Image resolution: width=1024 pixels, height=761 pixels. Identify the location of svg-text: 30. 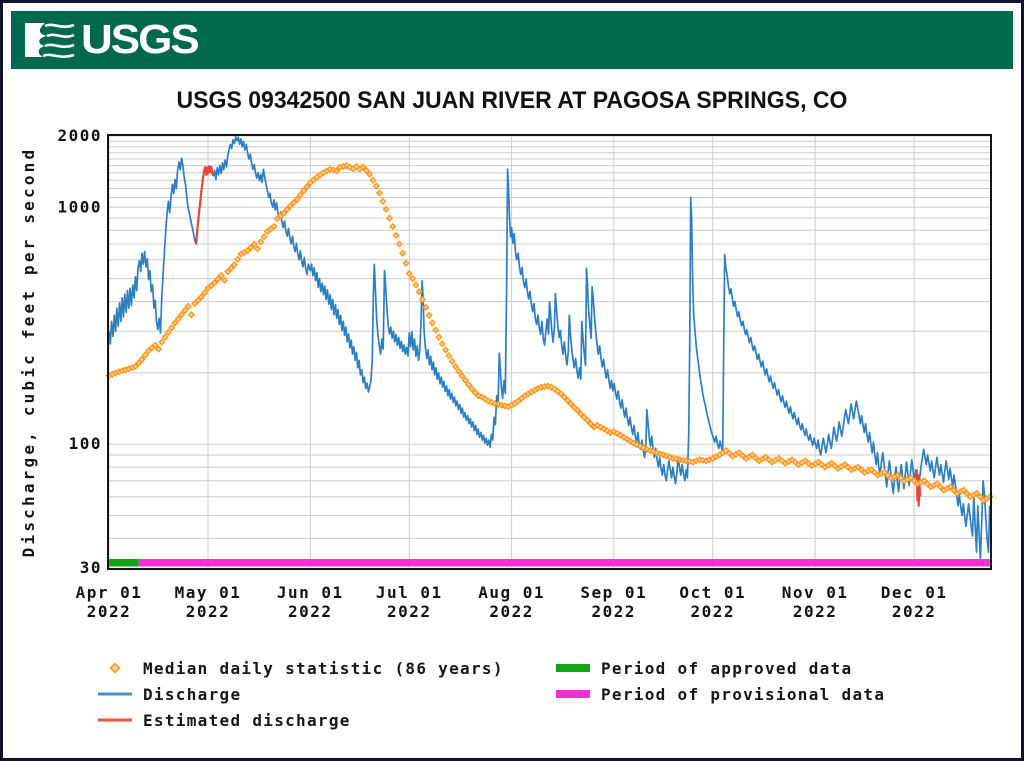
(91, 567).